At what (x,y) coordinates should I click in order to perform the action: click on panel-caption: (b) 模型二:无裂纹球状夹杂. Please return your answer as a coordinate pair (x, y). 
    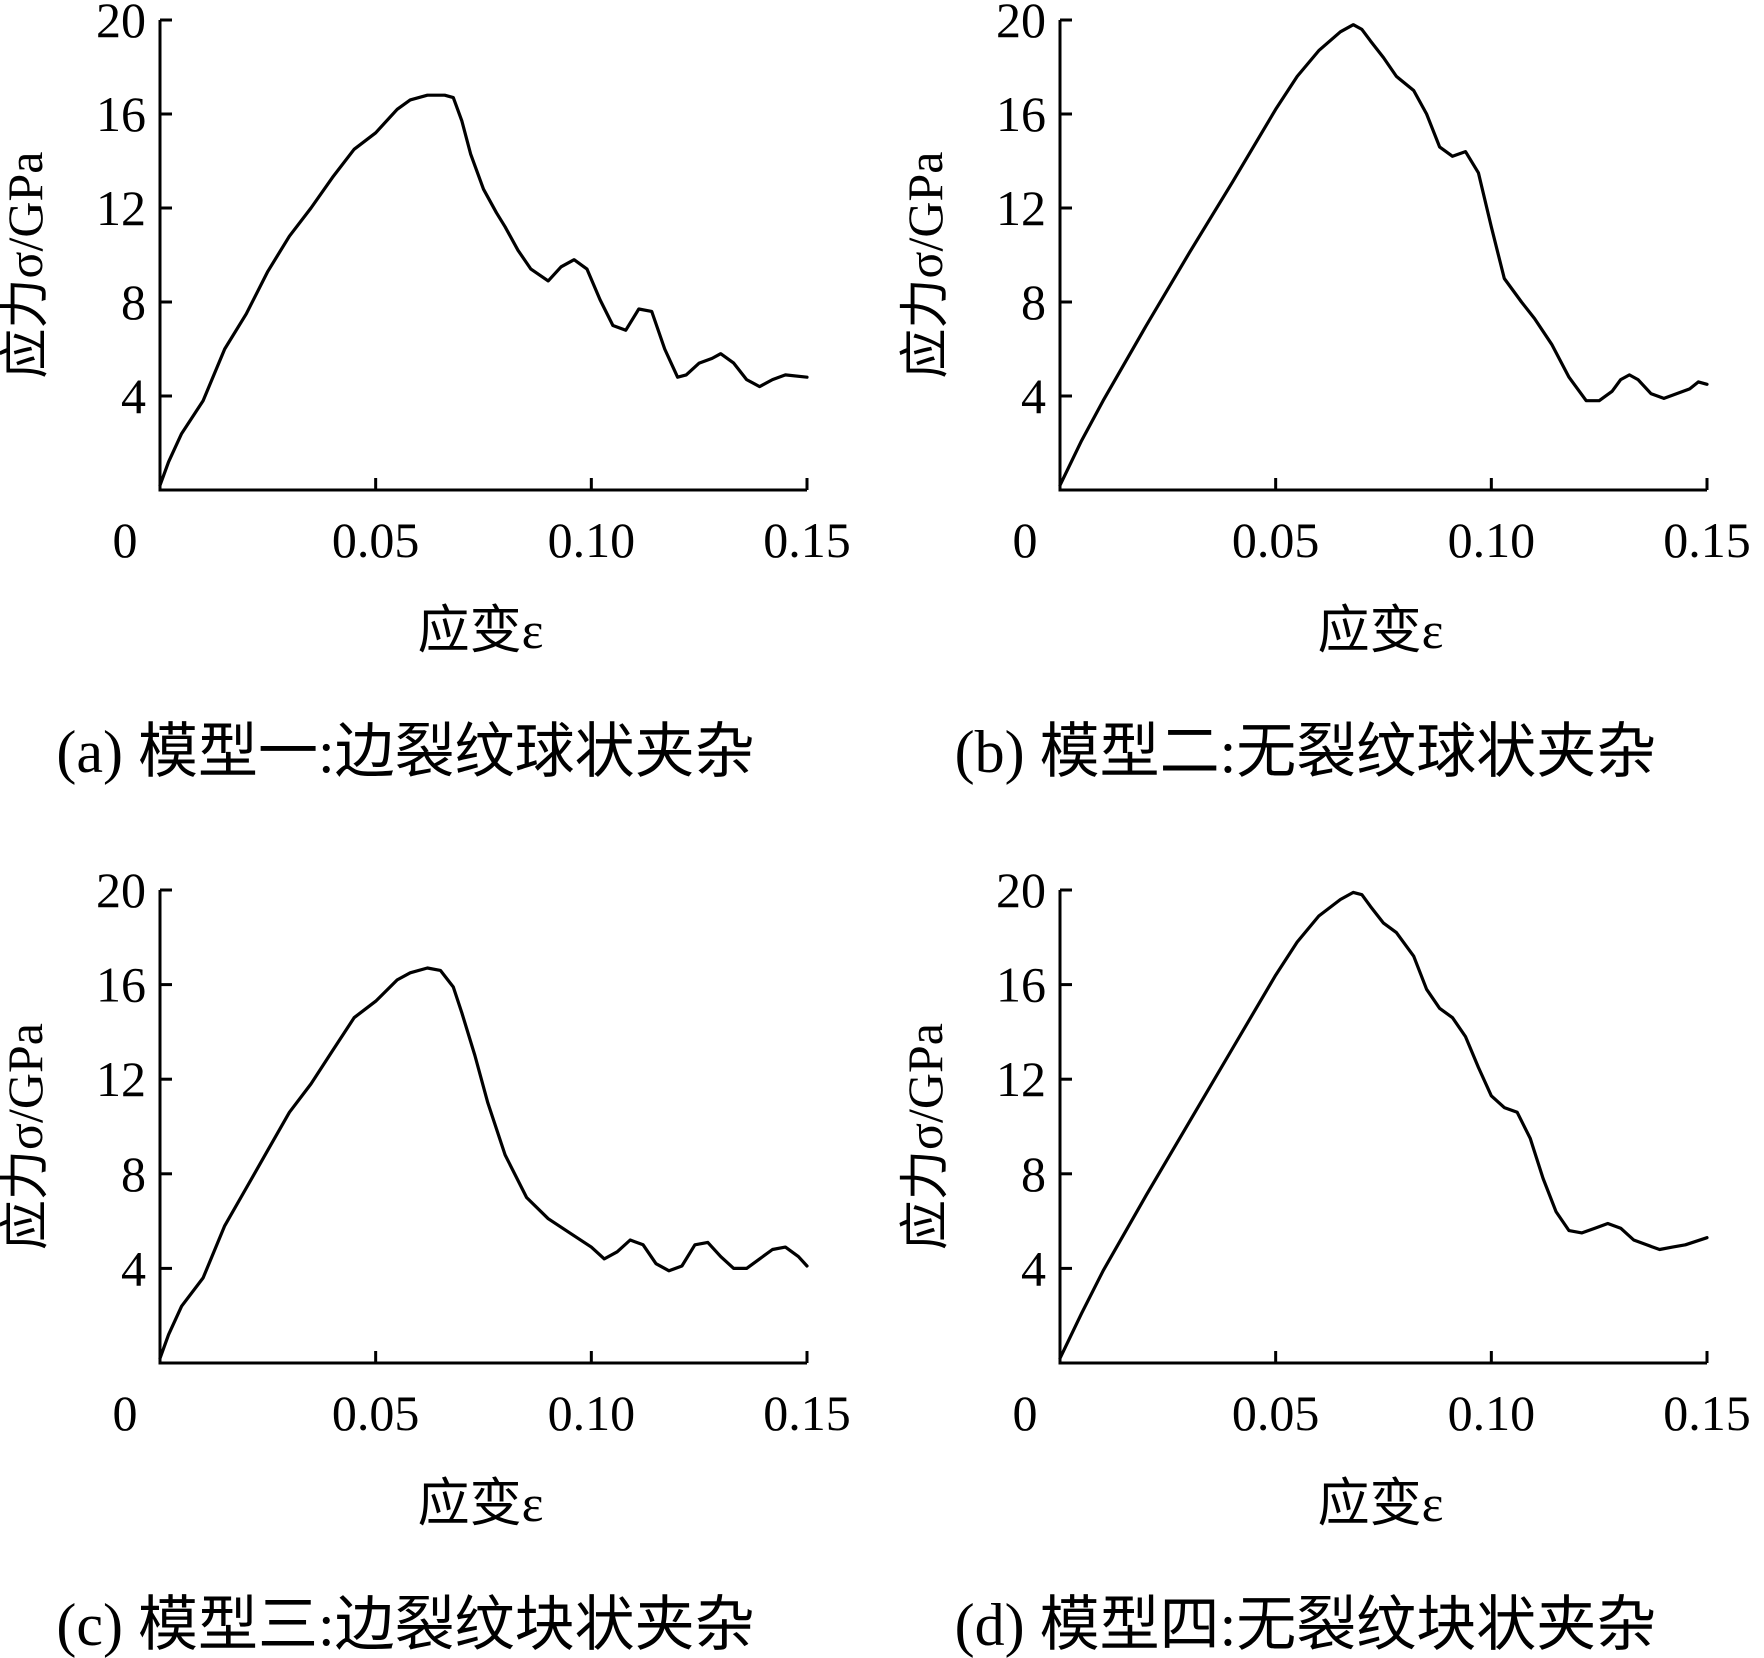
    Looking at the image, I should click on (1306, 752).